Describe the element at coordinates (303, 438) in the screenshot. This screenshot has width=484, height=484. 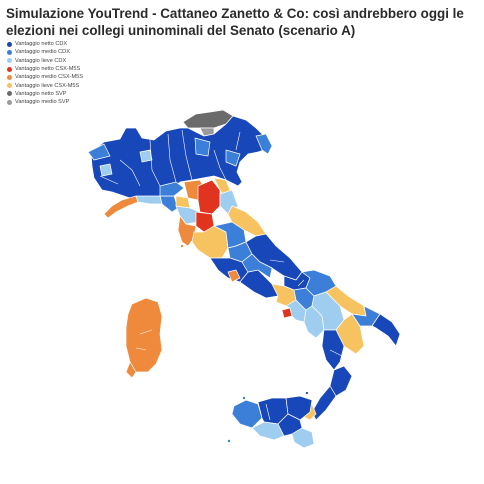
I see `region-siracusa` at that location.